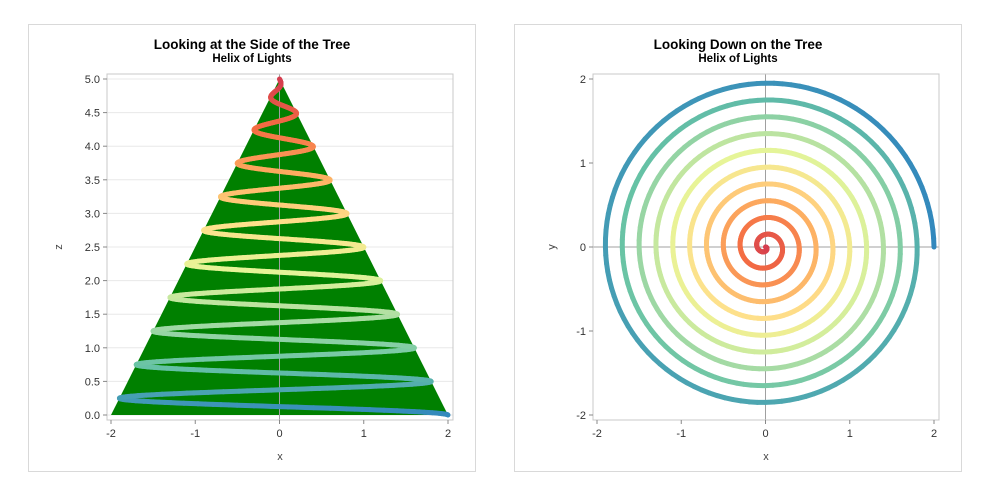 This screenshot has height=498, width=998. I want to click on y-tick-label: 5.0, so click(92, 80).